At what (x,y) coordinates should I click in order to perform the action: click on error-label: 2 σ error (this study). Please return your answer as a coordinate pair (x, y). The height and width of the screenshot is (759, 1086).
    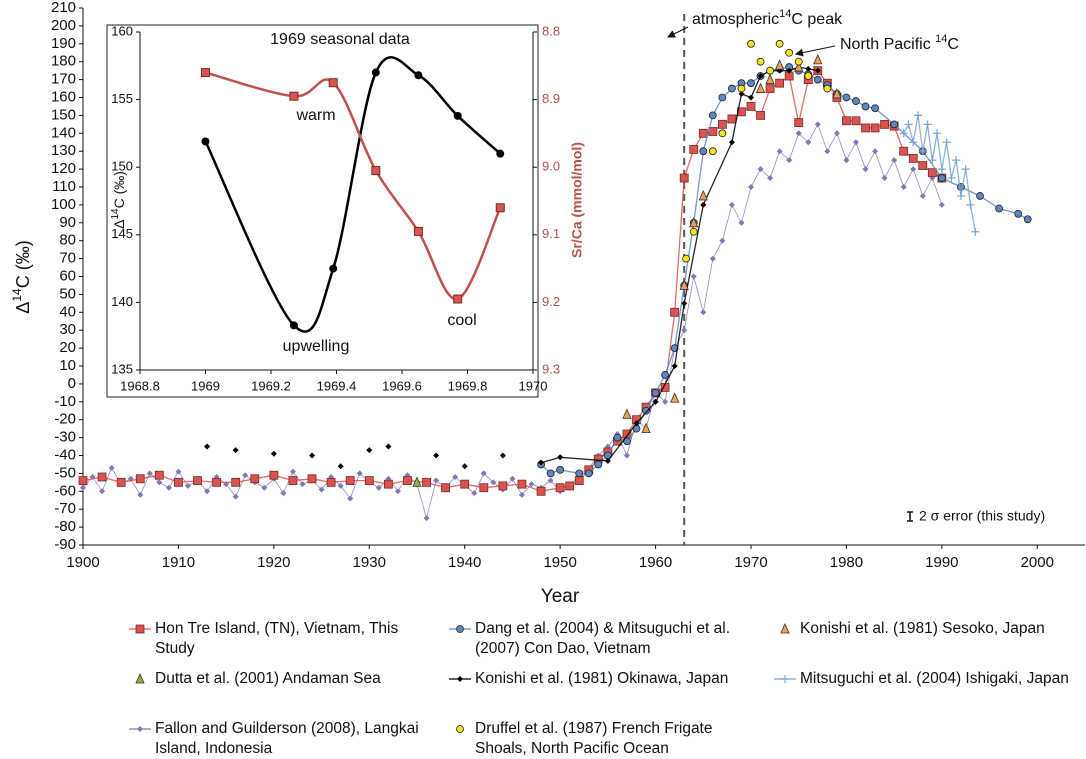
    Looking at the image, I should click on (982, 516).